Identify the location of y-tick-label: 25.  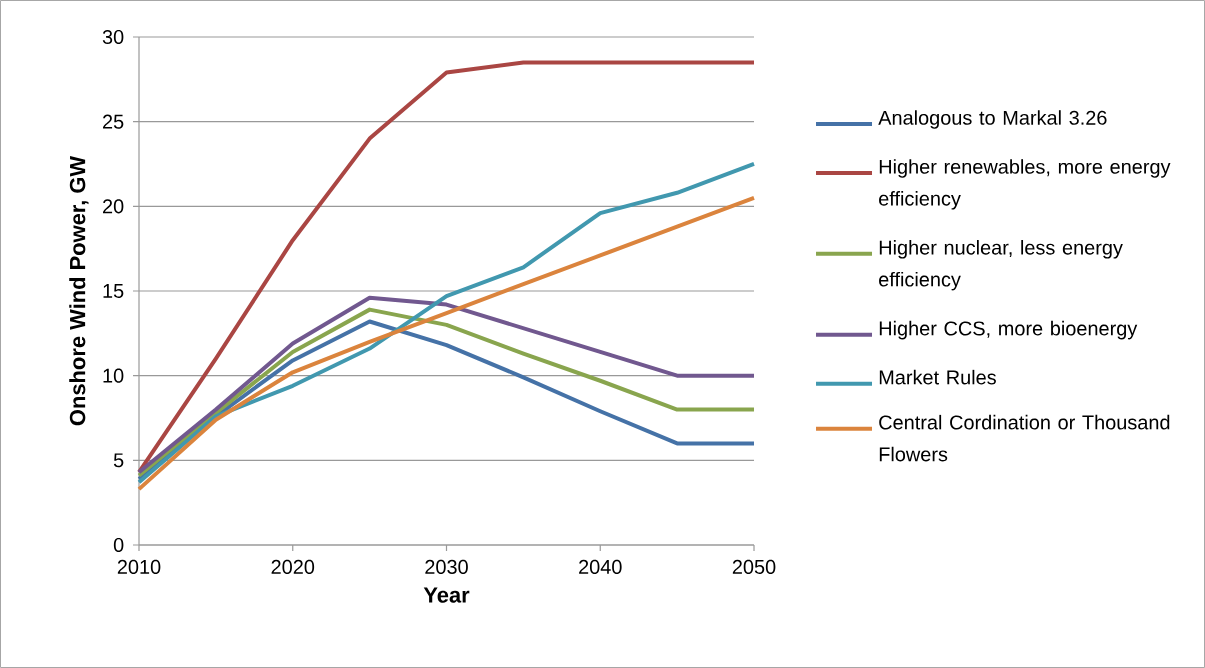
(113, 121).